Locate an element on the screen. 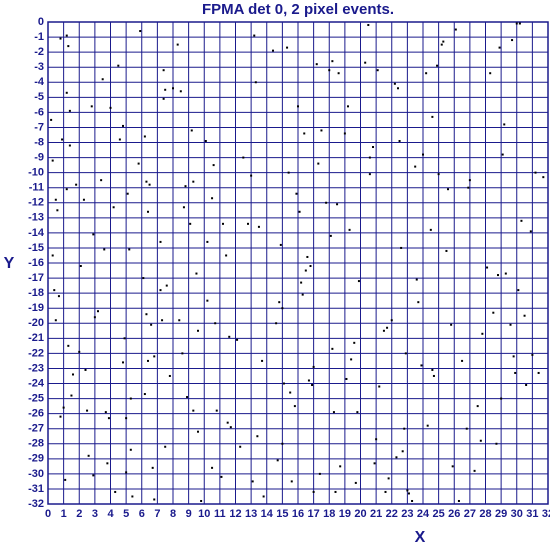 Image resolution: width=550 pixels, height=550 pixels. y-tick-label: -10 is located at coordinates (36, 173).